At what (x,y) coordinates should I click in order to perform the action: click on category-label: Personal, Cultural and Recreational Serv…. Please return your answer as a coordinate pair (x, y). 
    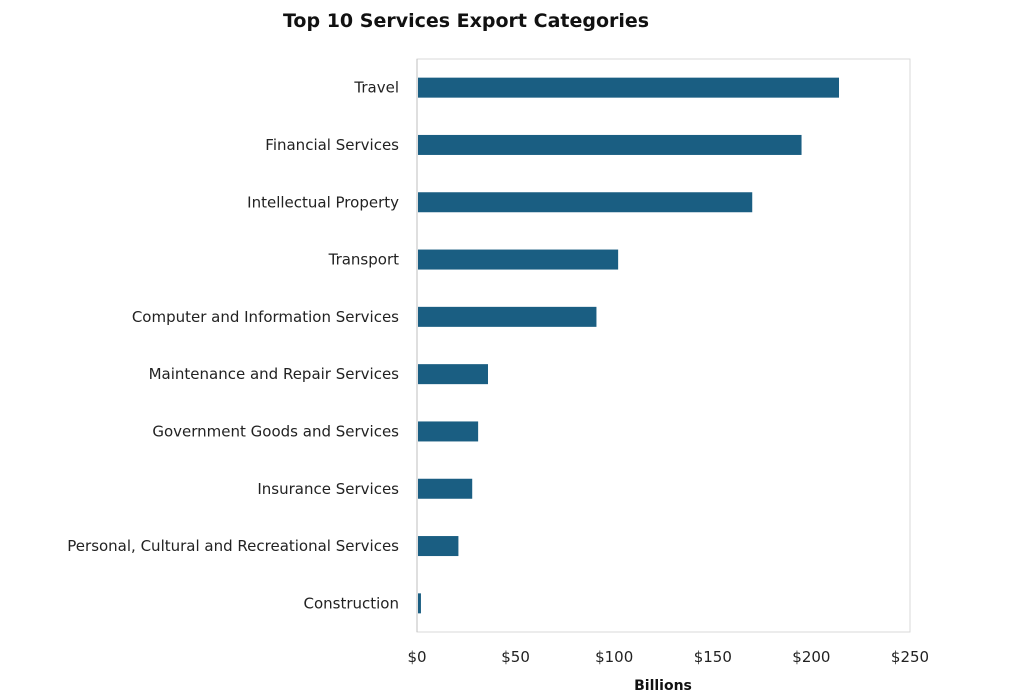
    Looking at the image, I should click on (233, 546).